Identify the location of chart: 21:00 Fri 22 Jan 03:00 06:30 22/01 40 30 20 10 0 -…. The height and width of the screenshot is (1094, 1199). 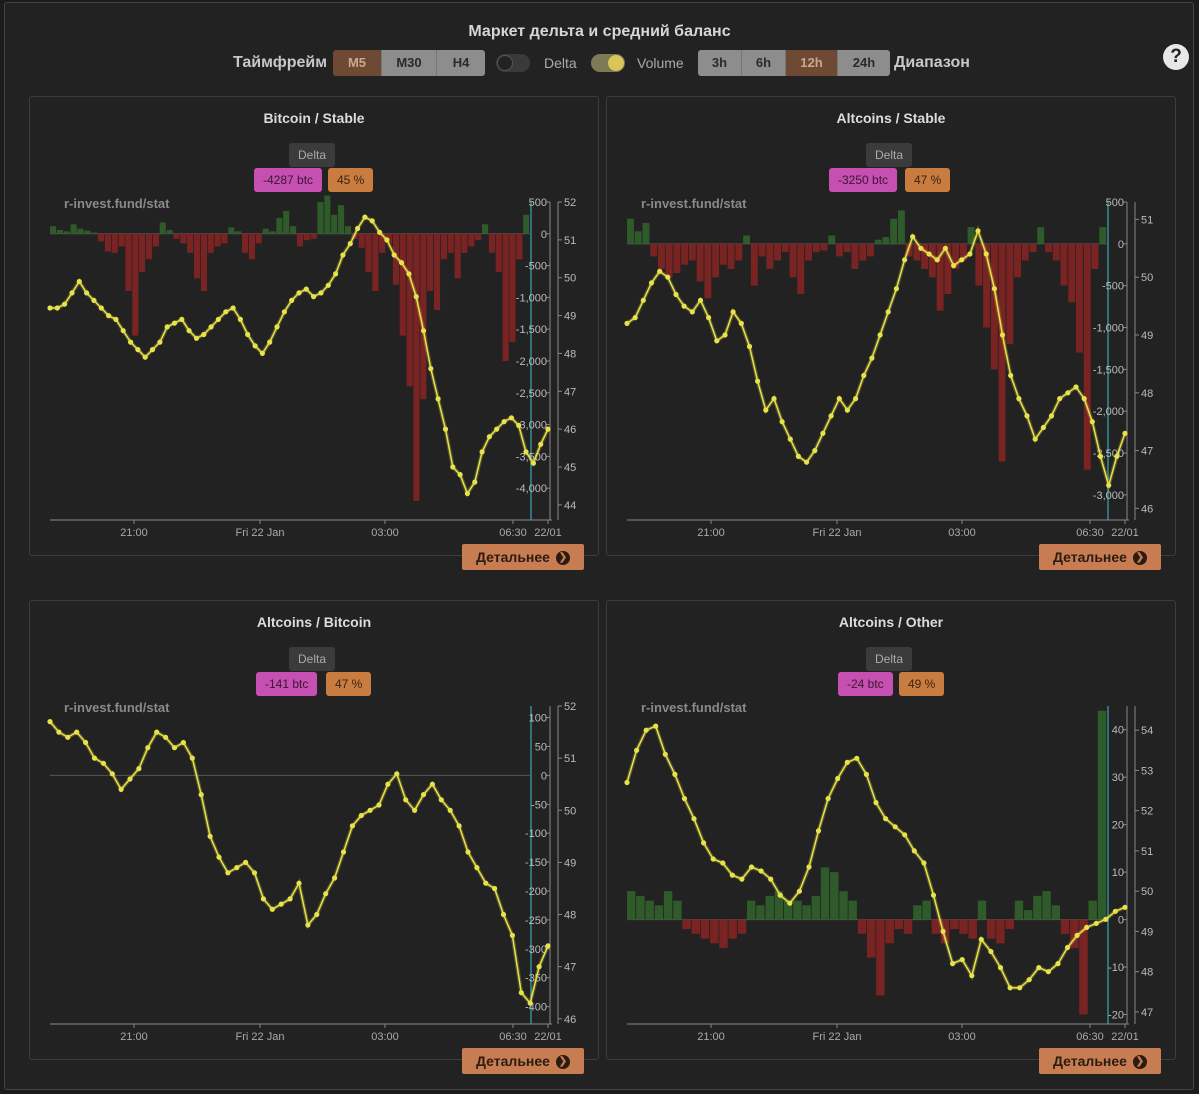
(888, 874).